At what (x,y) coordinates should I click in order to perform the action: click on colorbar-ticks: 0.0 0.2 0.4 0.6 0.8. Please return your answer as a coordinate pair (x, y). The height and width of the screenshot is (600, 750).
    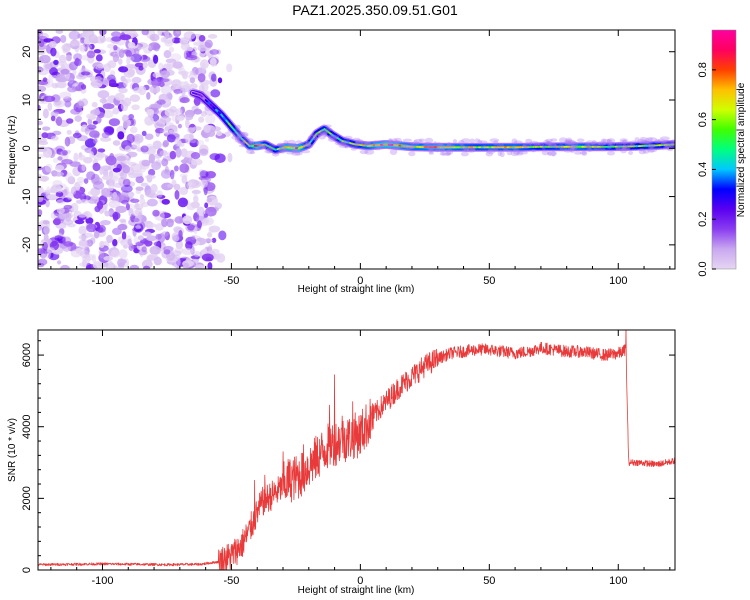
    Looking at the image, I should click on (706, 169).